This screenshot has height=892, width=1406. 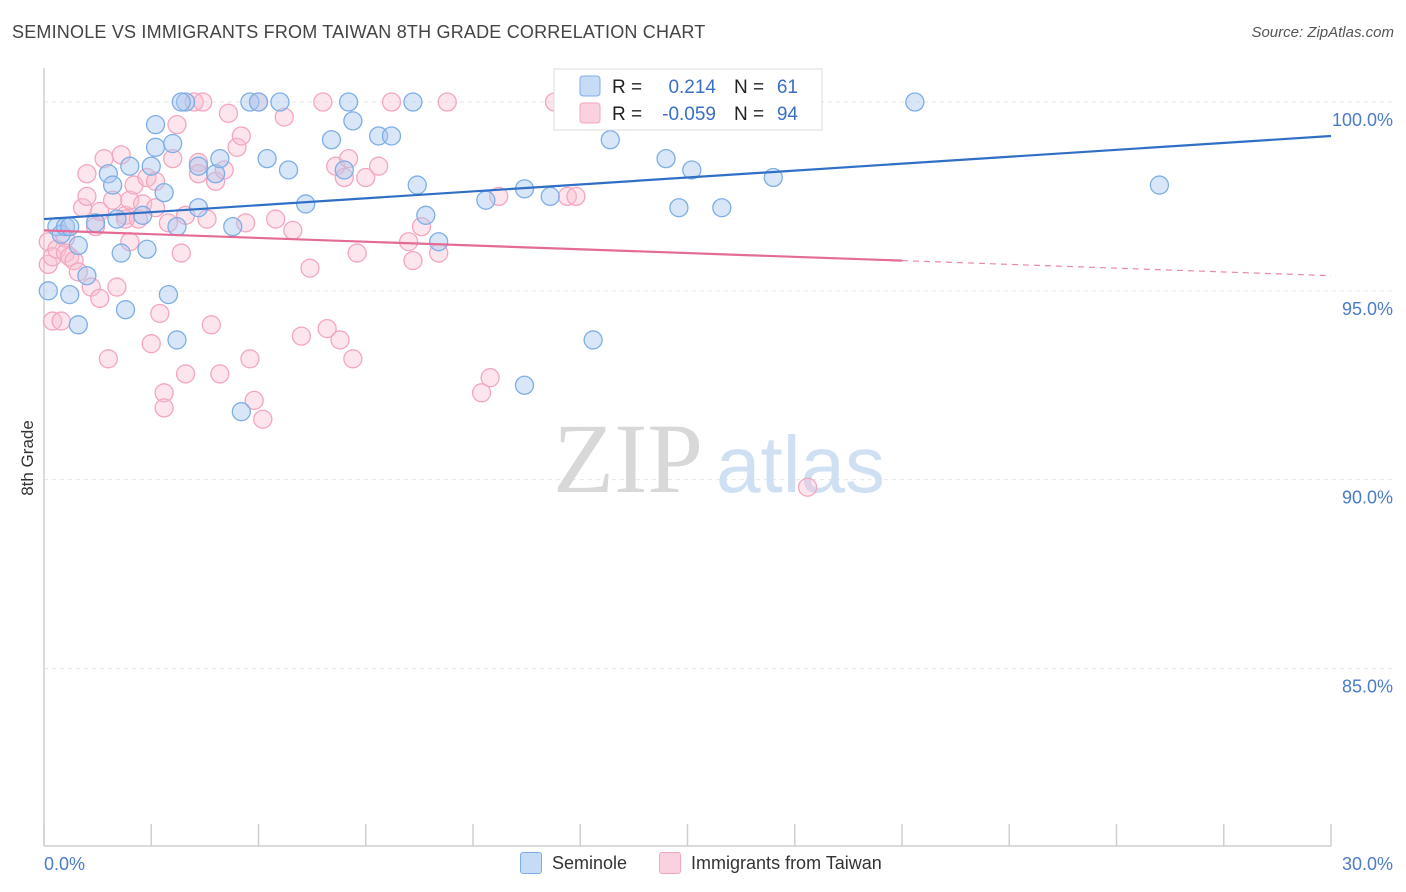 I want to click on trend-lines, so click(x=687, y=205).